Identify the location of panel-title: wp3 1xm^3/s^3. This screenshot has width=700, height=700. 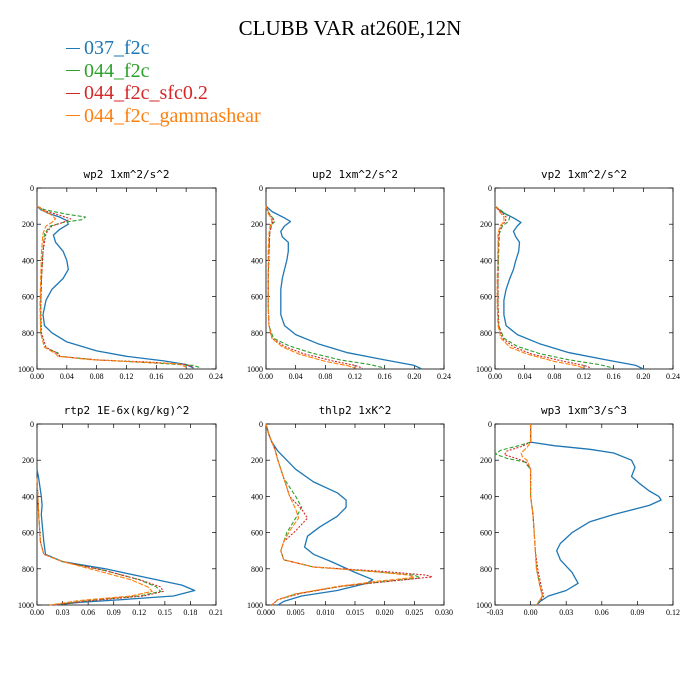
(584, 410).